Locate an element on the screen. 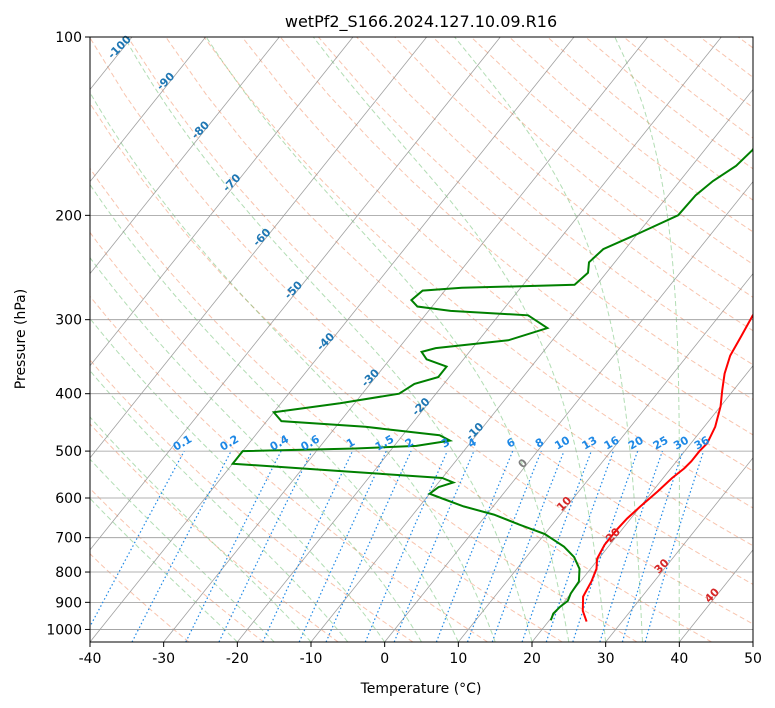  y-tick-label: 200 is located at coordinates (68, 216).